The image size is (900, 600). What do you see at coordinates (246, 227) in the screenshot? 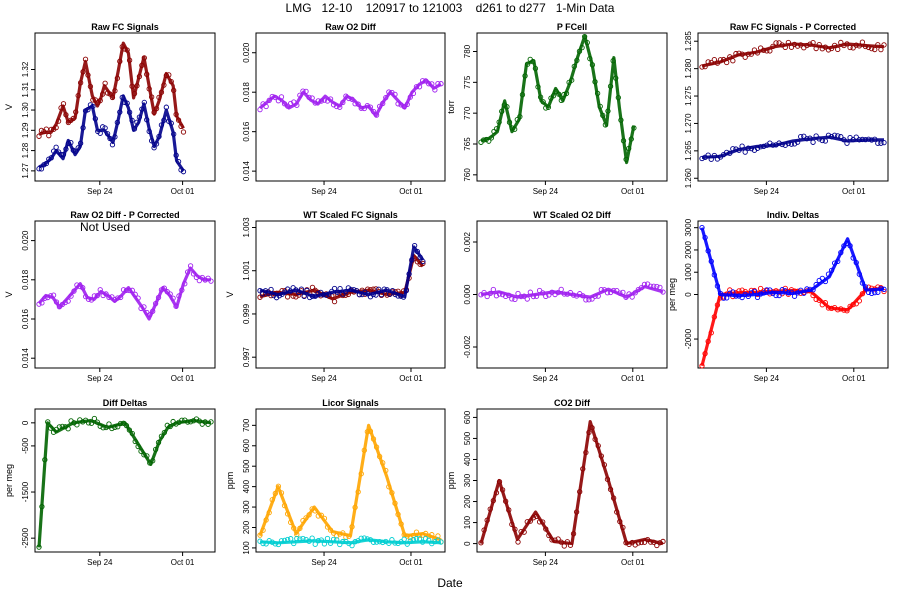
I see `y-tick-label: 1.003` at bounding box center [246, 227].